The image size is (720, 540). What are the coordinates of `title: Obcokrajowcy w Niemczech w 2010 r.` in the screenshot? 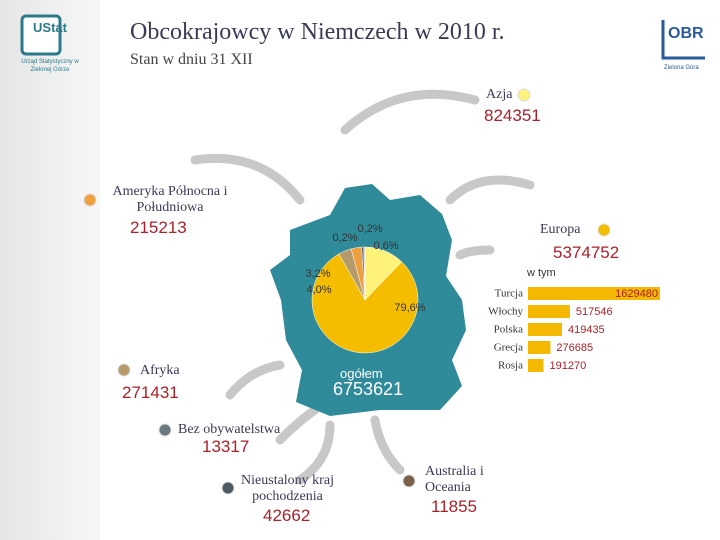 It's located at (317, 32).